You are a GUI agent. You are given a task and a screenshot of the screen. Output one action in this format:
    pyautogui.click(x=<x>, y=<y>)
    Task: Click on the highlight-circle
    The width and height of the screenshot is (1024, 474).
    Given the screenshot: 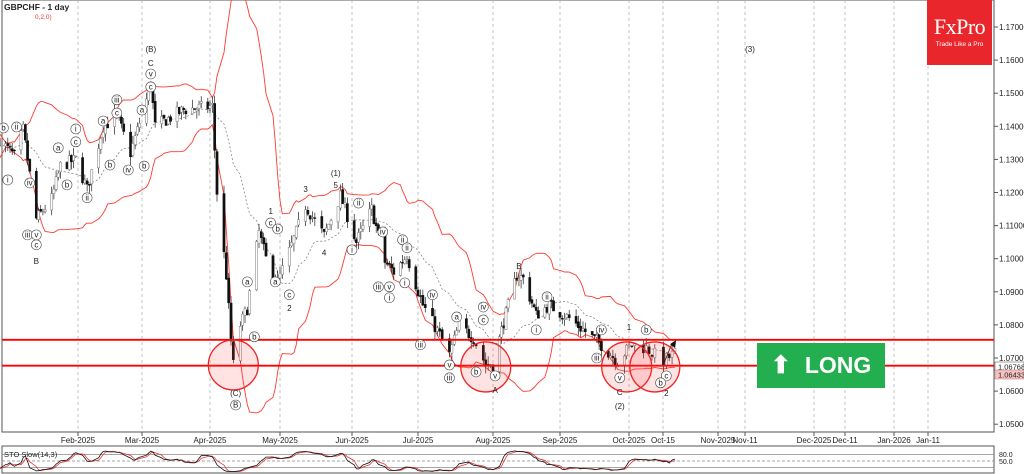 What is the action you would take?
    pyautogui.click(x=233, y=365)
    